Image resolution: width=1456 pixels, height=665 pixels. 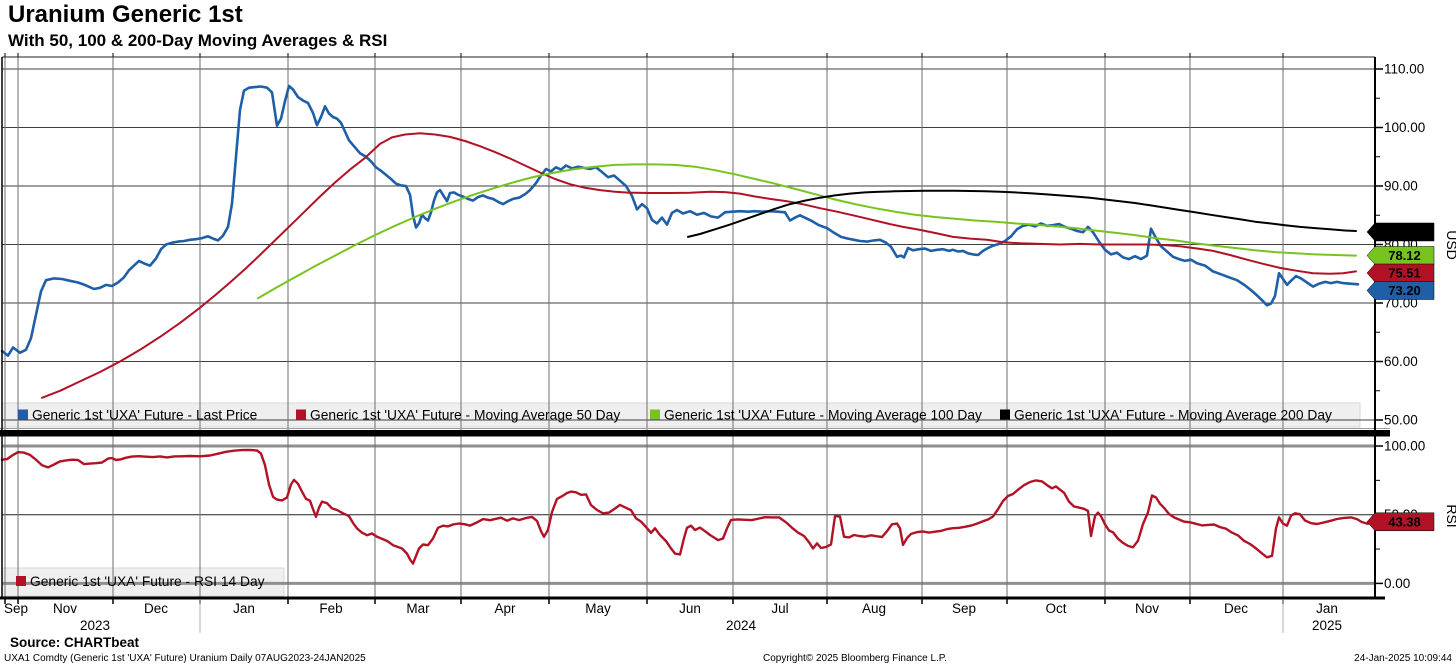 I want to click on rsi-axis-title: RSI, so click(x=1450, y=515).